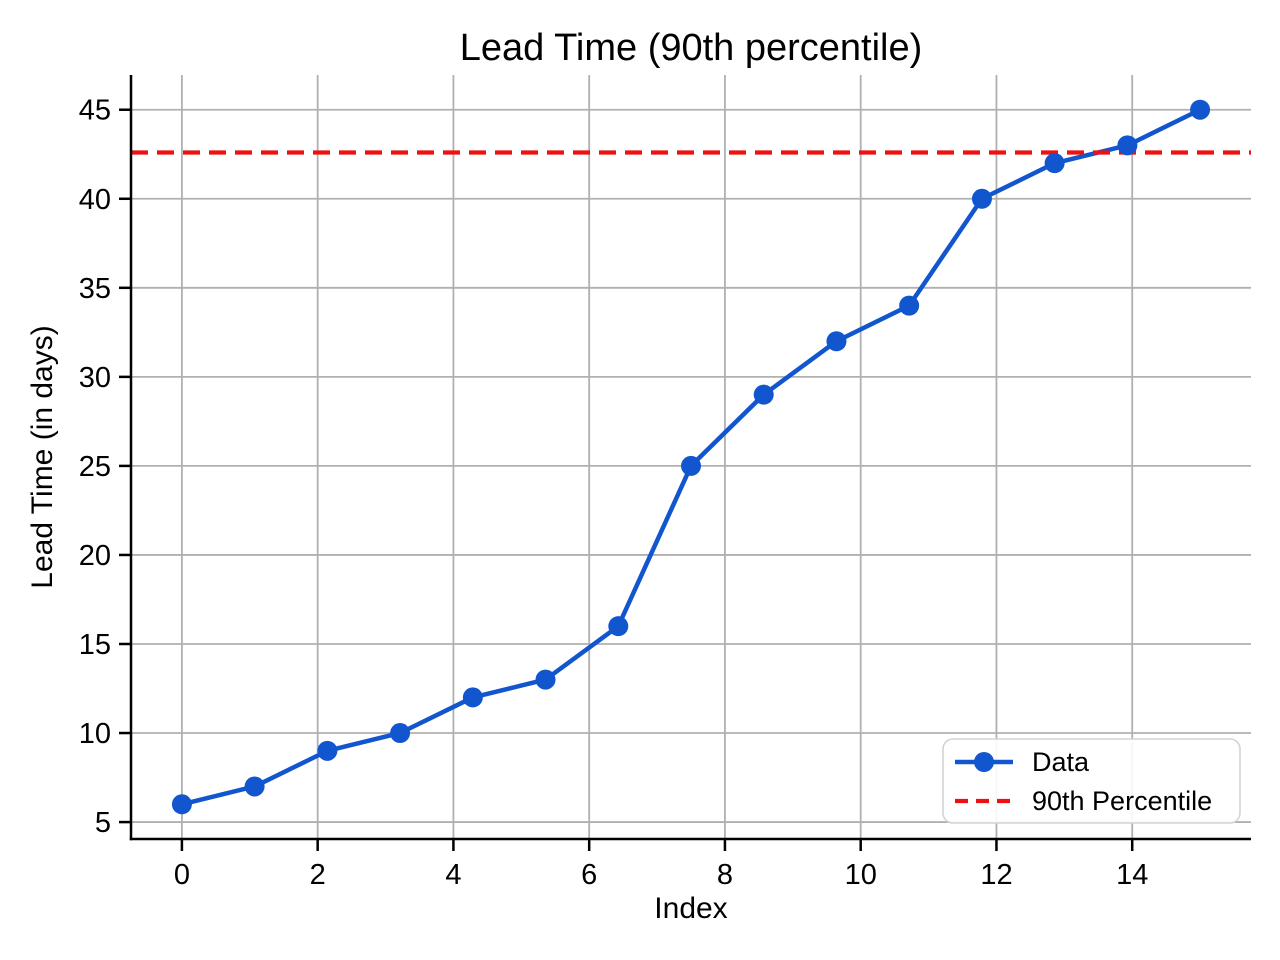  What do you see at coordinates (1132, 875) in the screenshot?
I see `x-tick-label: 14` at bounding box center [1132, 875].